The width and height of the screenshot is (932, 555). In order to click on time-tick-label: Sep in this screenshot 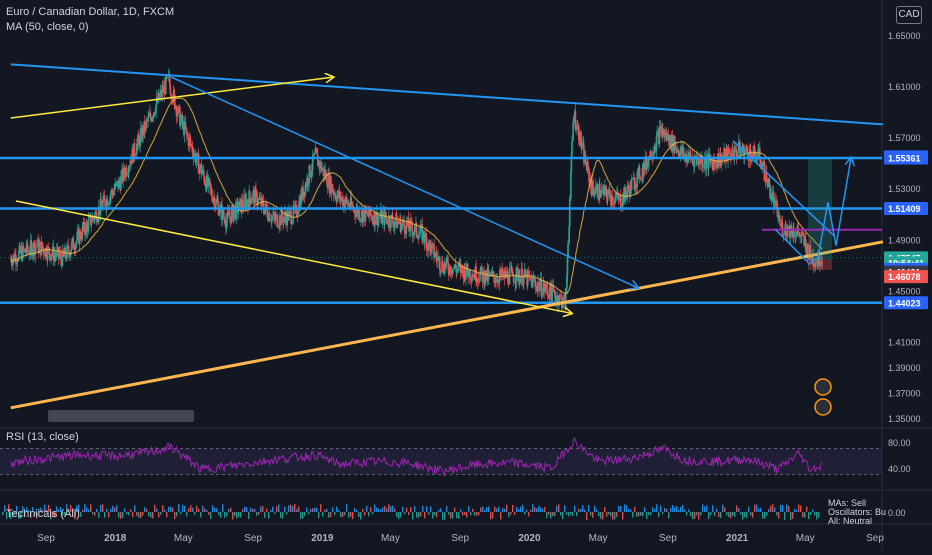, I will do `click(46, 538)`.